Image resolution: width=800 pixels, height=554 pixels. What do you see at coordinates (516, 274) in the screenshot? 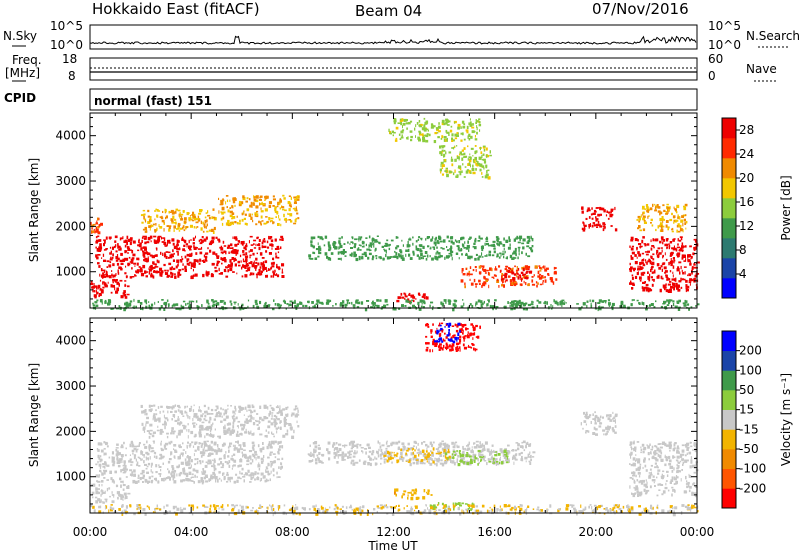
I see `power-region` at bounding box center [516, 274].